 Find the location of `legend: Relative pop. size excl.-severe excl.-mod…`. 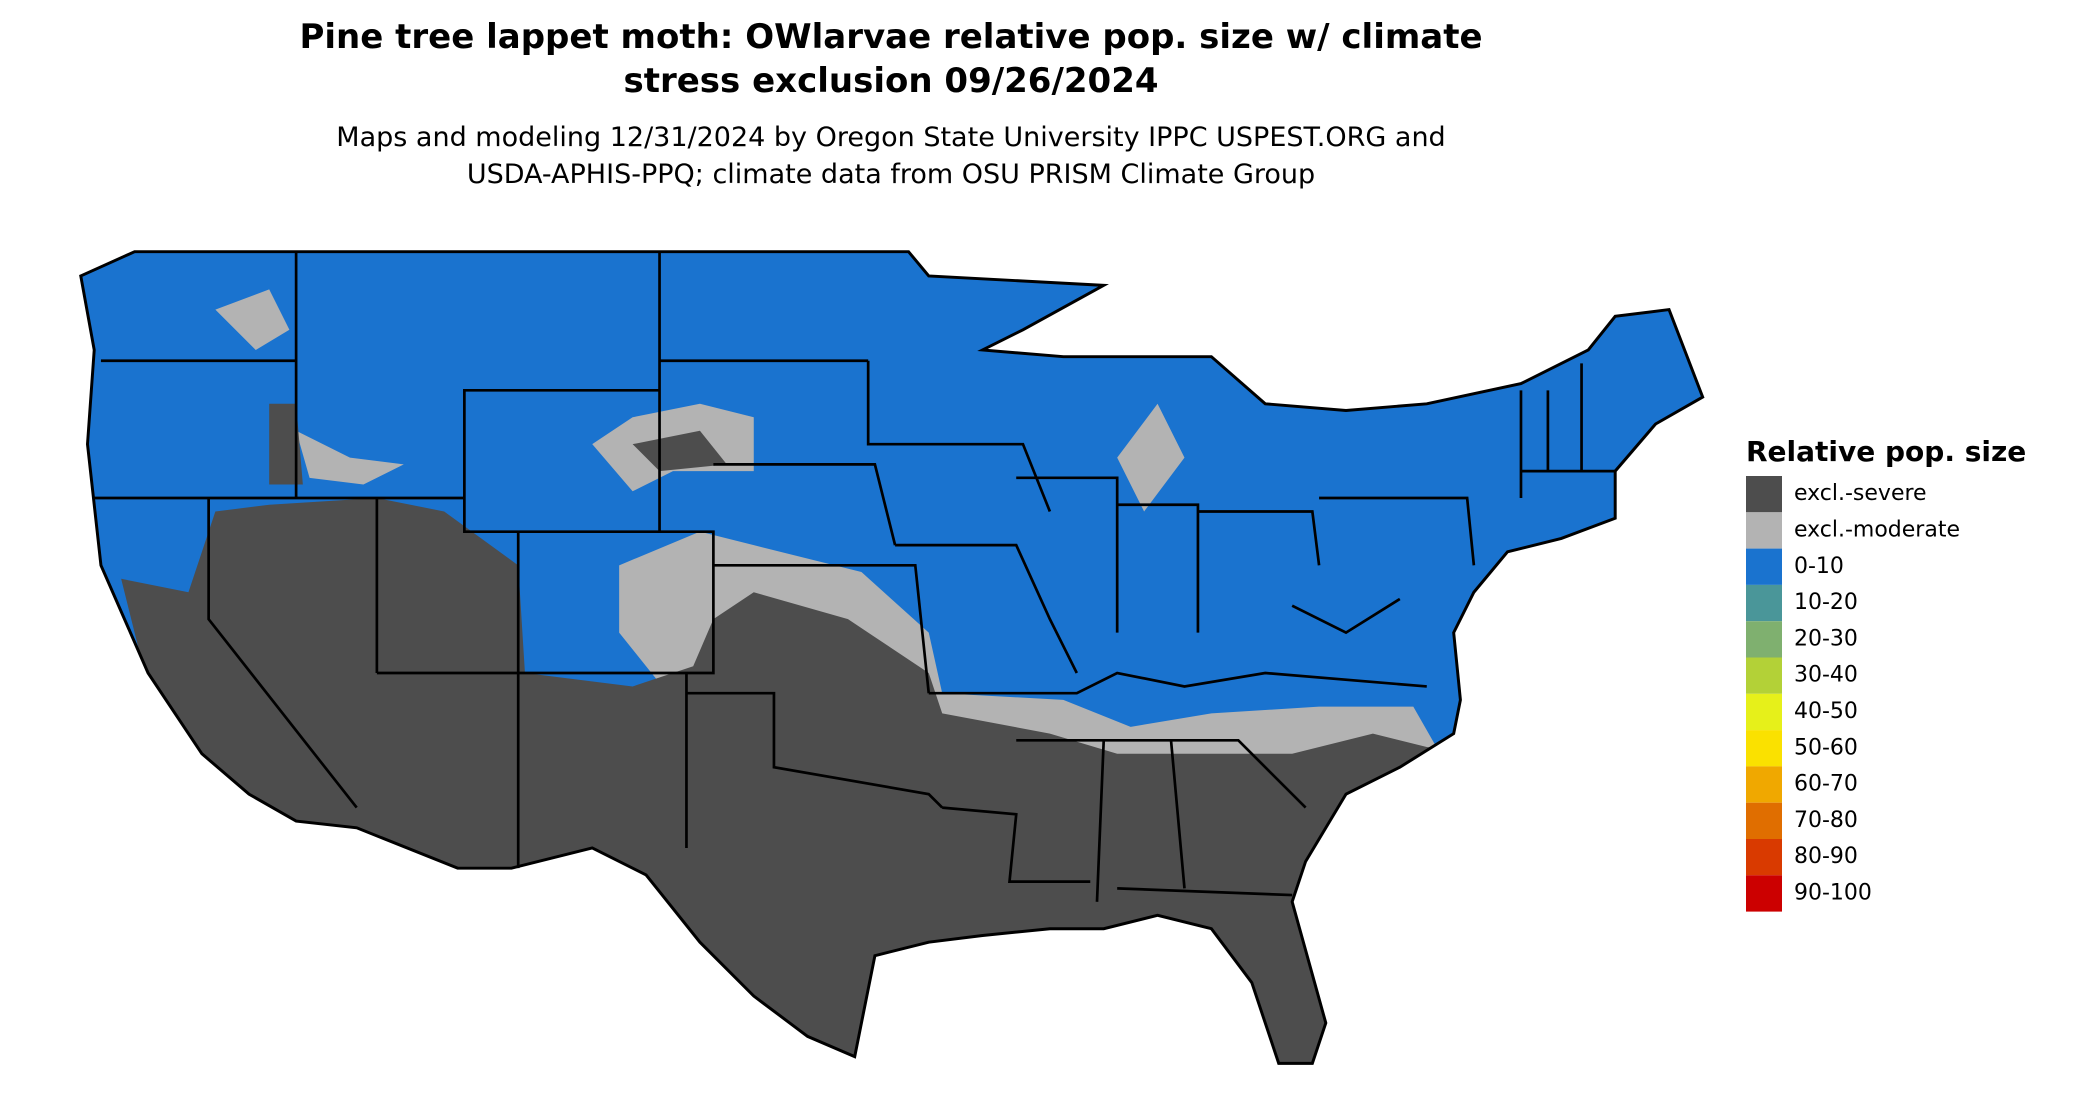

legend: Relative pop. size excl.-severe excl.-mod… is located at coordinates (1886, 673).